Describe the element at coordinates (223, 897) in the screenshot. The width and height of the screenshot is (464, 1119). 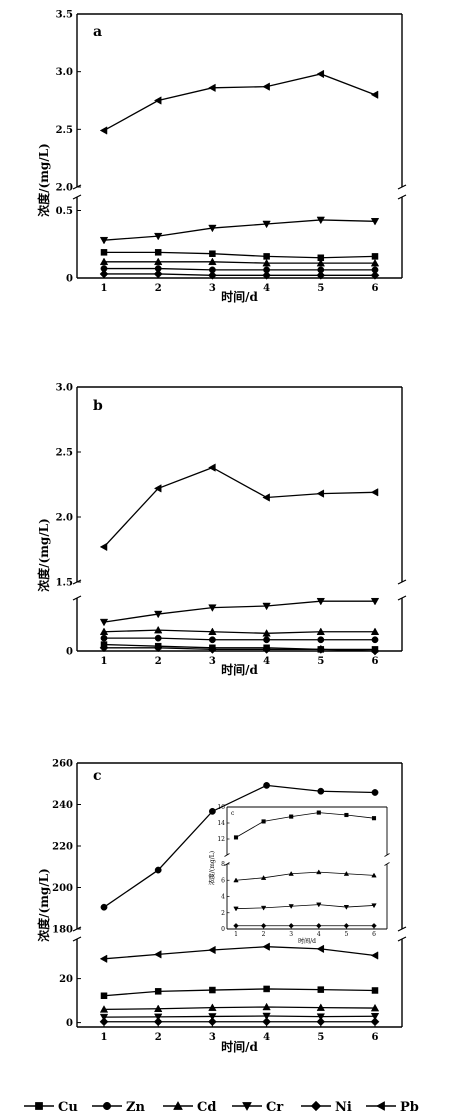
I see `inset-y-tick-label: 4` at that location.